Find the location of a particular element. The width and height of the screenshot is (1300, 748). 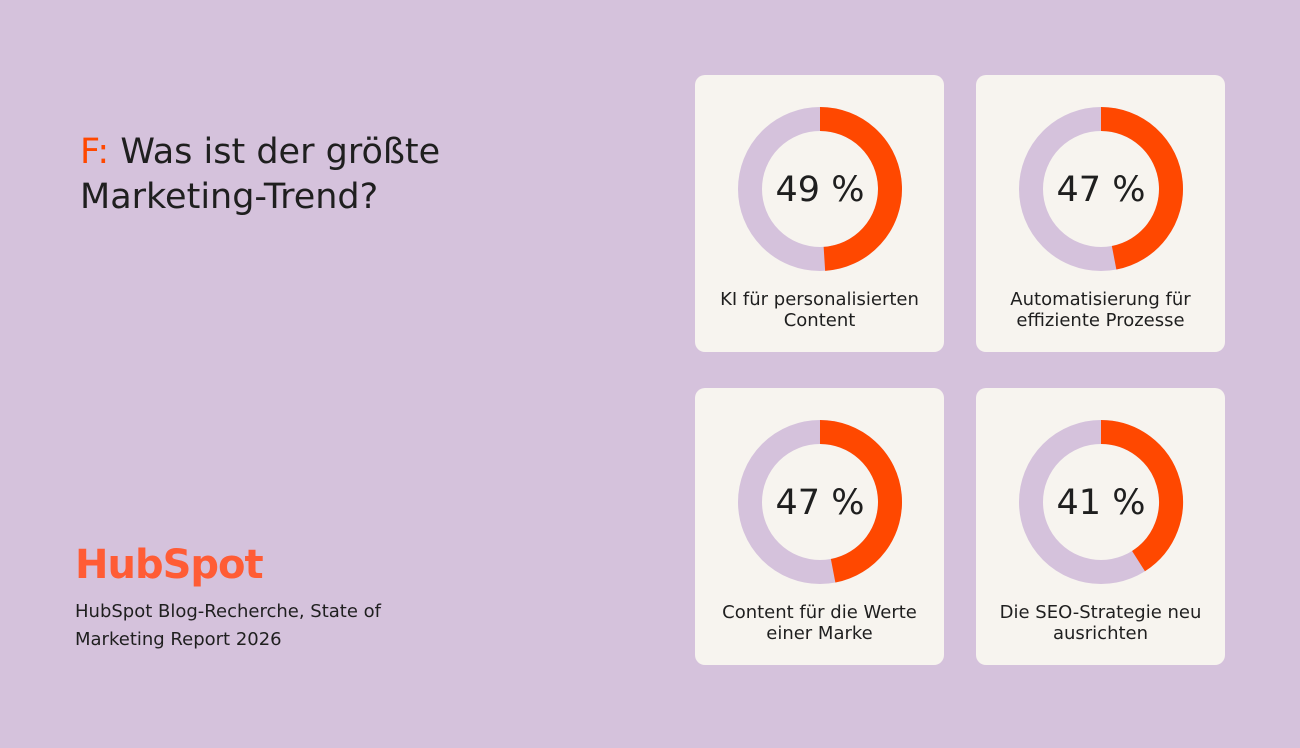

category-label: KI für personalisierten Content is located at coordinates (819, 310).